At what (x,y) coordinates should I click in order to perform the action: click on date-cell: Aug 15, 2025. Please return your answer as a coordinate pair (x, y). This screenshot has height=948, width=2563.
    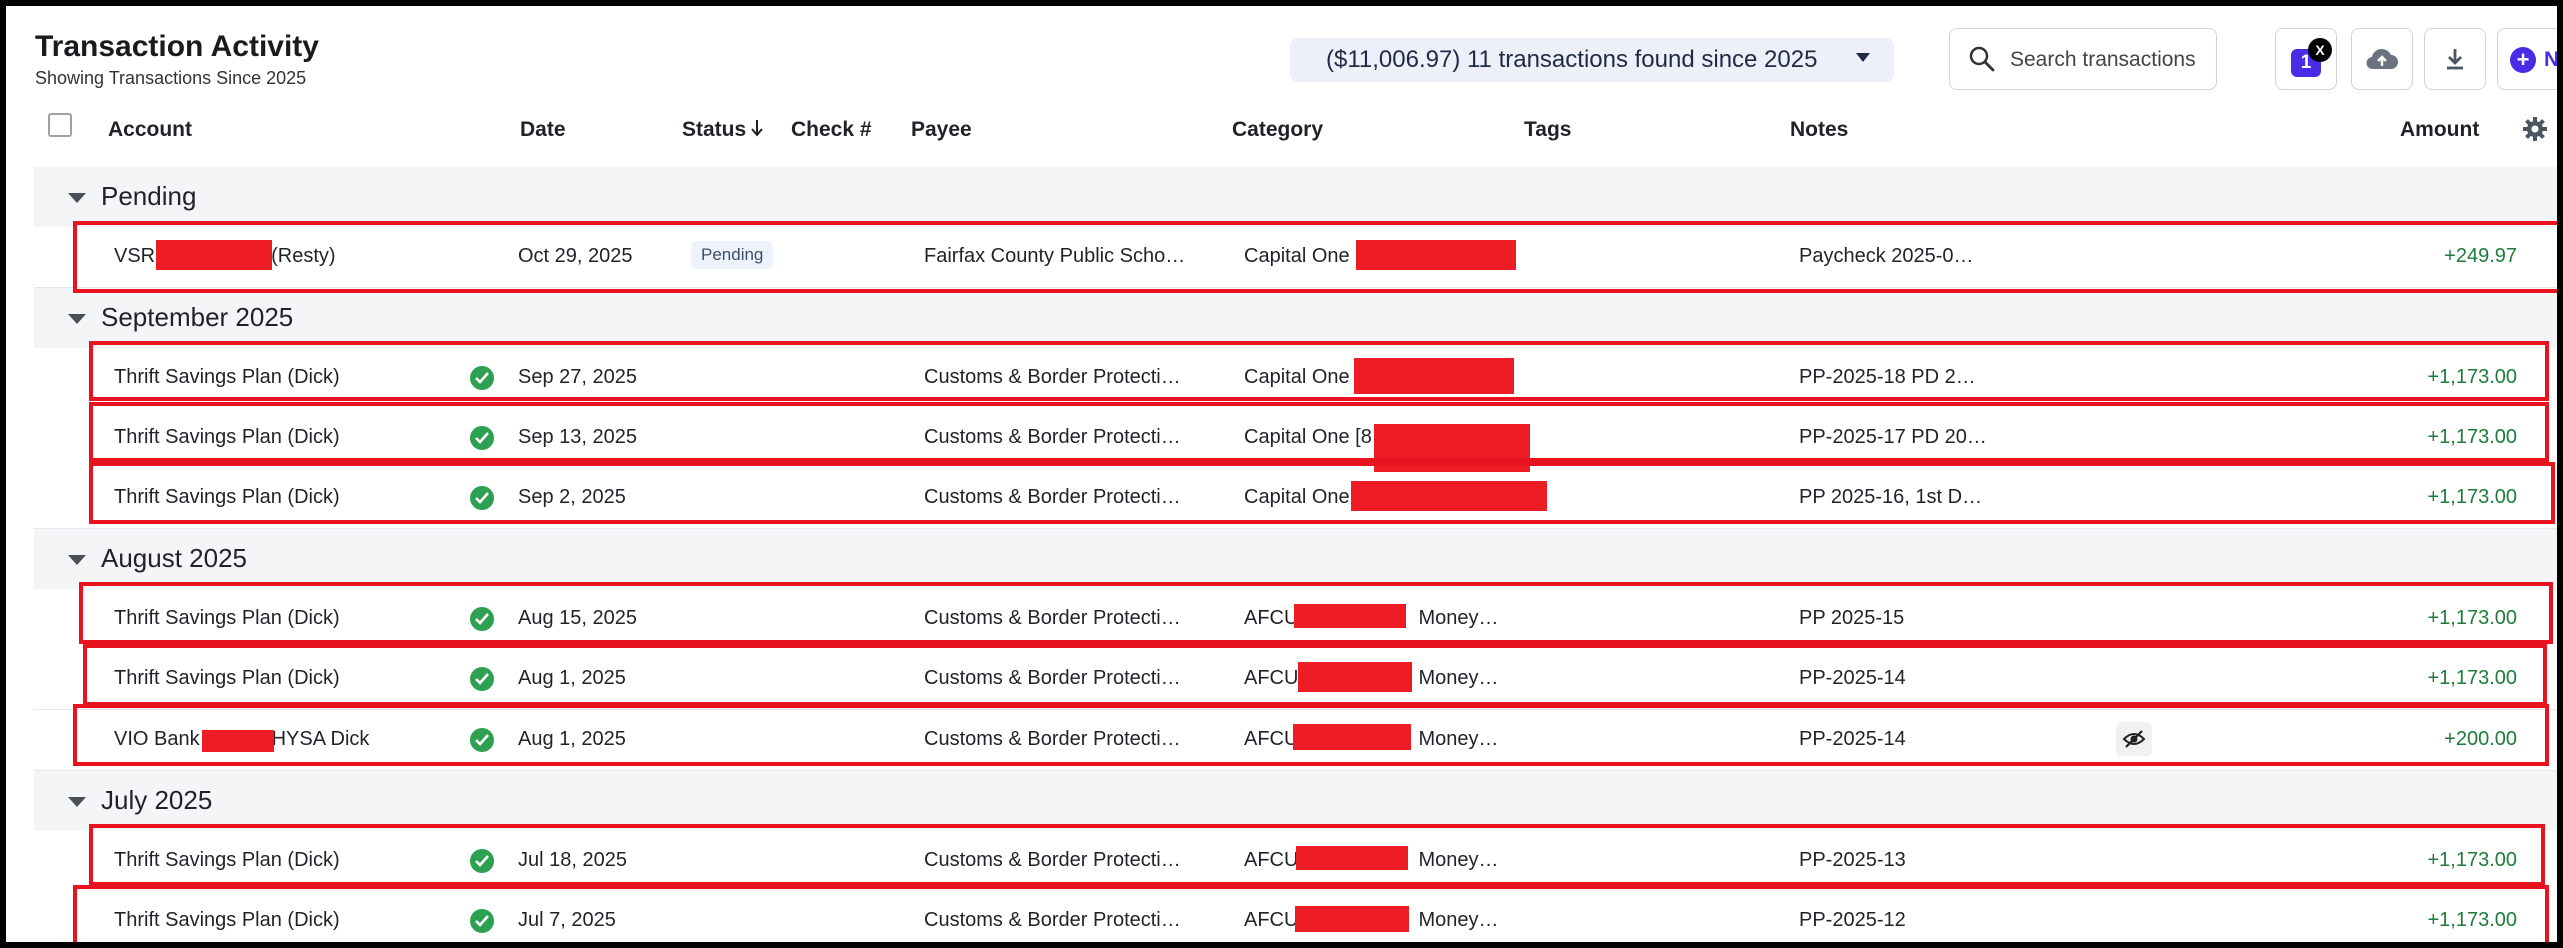
    Looking at the image, I should click on (577, 618).